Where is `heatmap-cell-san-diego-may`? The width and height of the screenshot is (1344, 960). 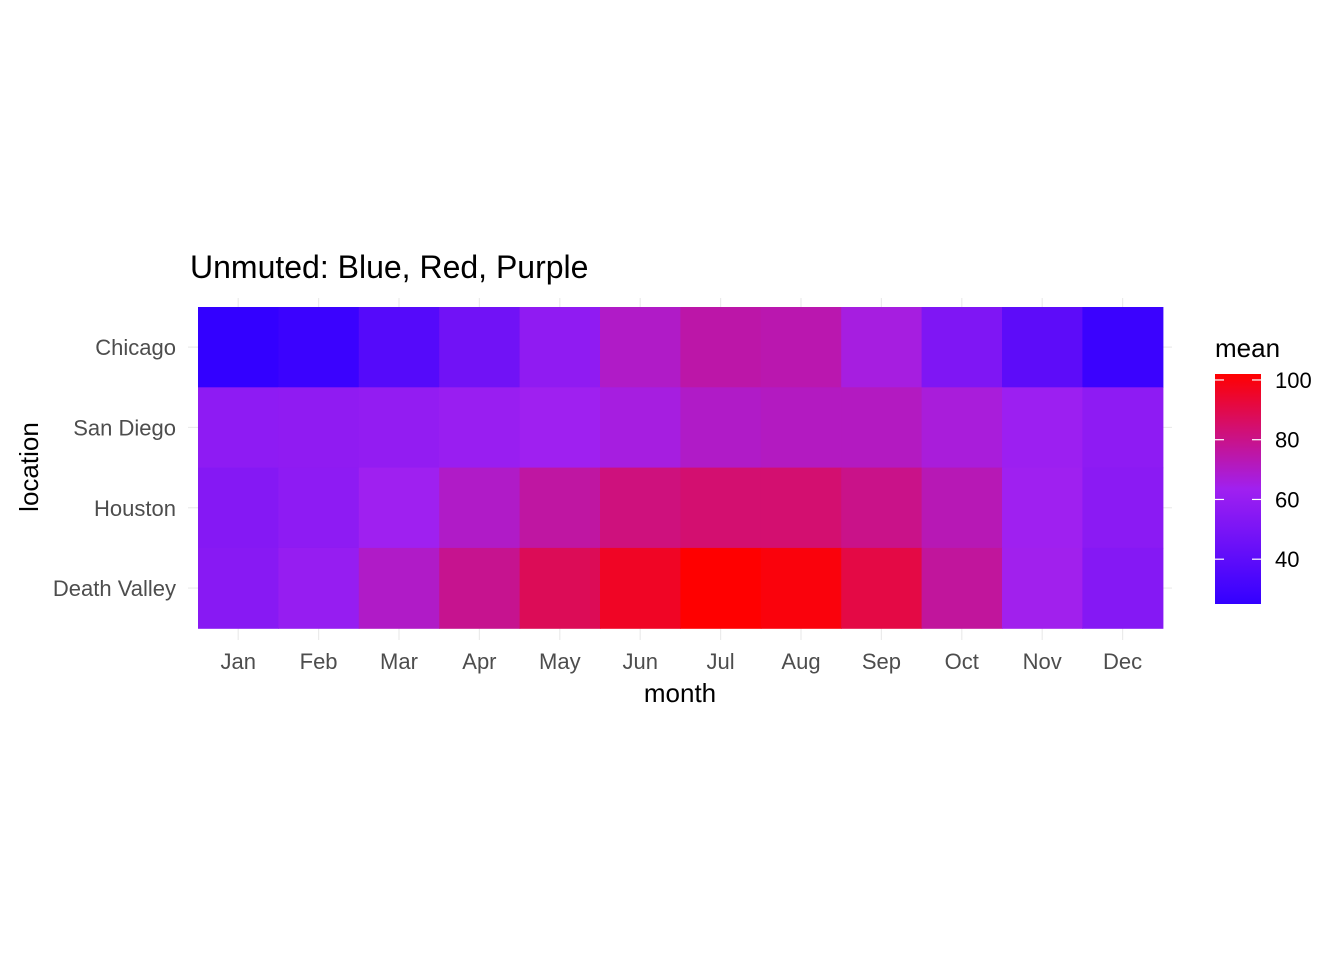
heatmap-cell-san-diego-may is located at coordinates (560, 428).